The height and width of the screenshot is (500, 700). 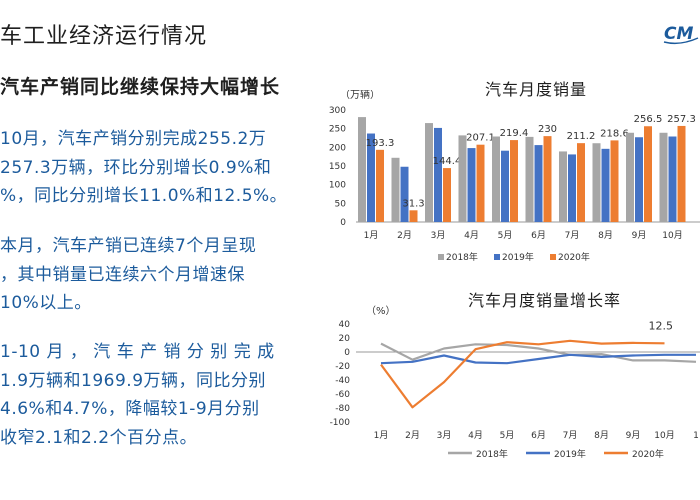 I want to click on y-tick-label: 50, so click(x=341, y=204).